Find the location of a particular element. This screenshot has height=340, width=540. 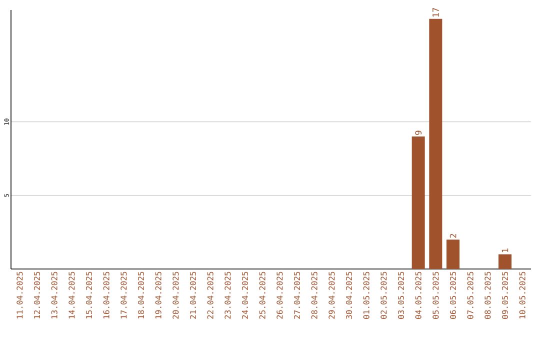

x-tick-label: 18.04.2025 is located at coordinates (141, 295).